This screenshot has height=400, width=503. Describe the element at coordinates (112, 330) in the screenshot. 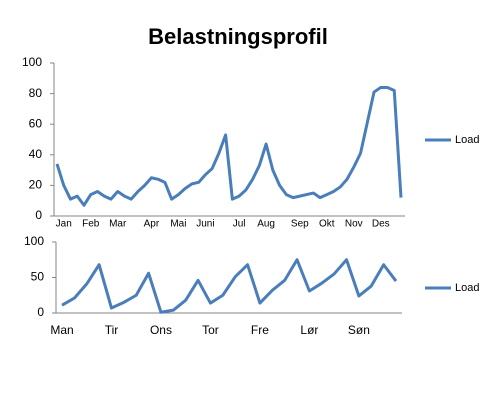

I see `x-tick-label: Tir` at that location.